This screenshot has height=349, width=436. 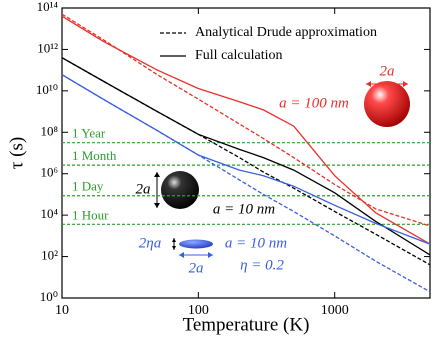 What do you see at coordinates (88, 186) in the screenshot?
I see `reference-label: 1 Day` at bounding box center [88, 186].